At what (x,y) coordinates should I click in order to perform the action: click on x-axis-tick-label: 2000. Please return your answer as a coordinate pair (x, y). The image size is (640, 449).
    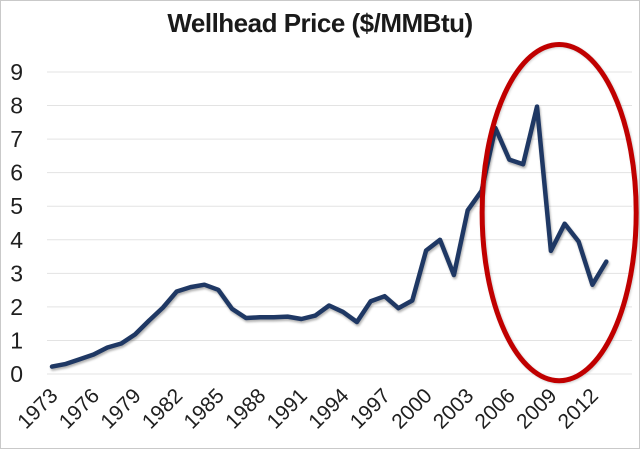
    Looking at the image, I should click on (411, 408).